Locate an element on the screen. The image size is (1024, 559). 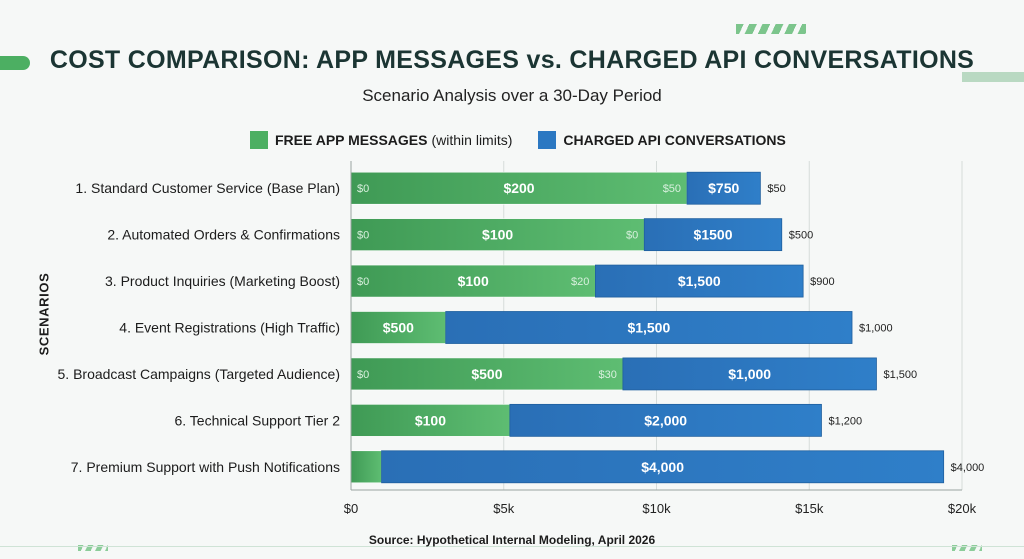
chart-subtitle: Scenario Analysis over a 30-Day Period is located at coordinates (512, 95).